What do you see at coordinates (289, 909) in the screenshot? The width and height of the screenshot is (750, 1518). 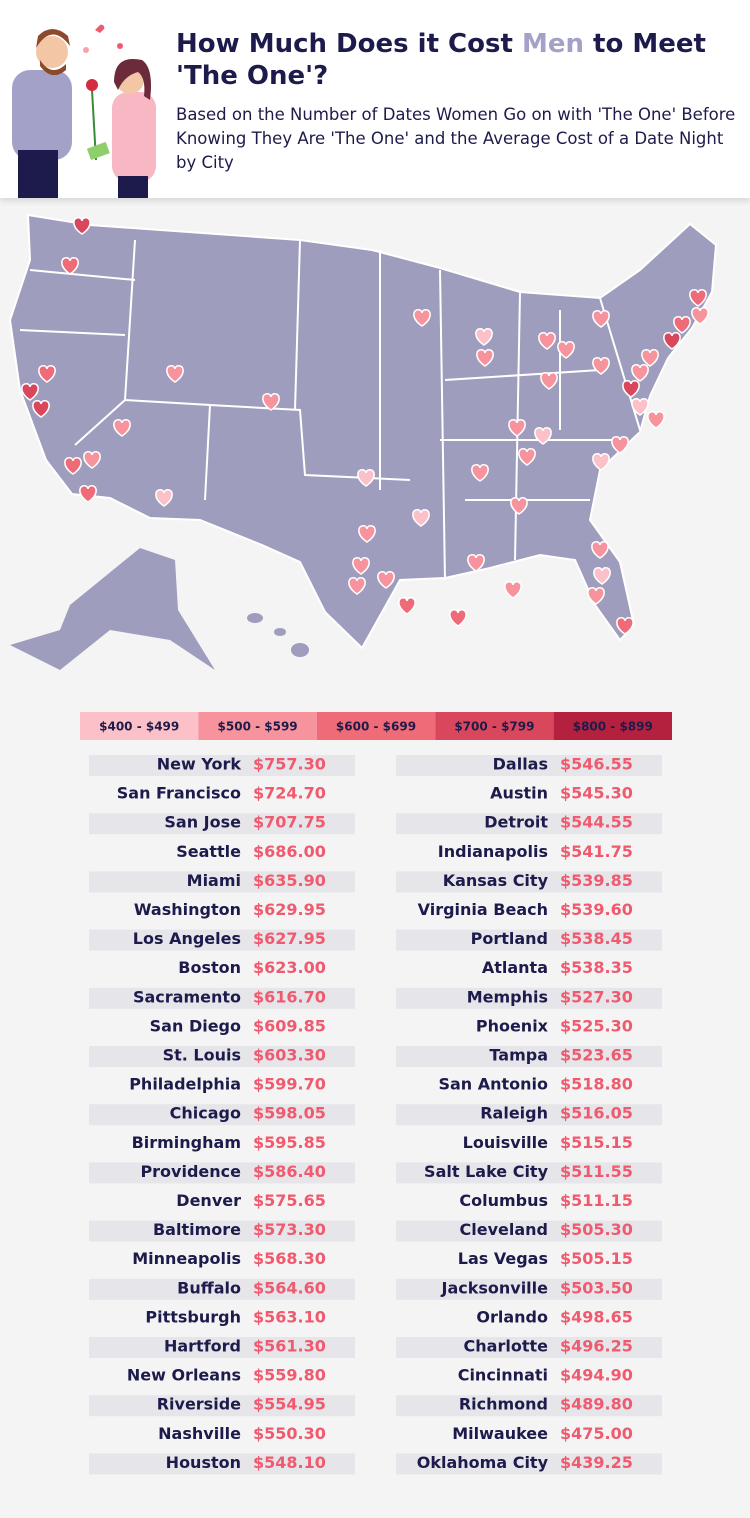 I see `city-cost: $629.95` at bounding box center [289, 909].